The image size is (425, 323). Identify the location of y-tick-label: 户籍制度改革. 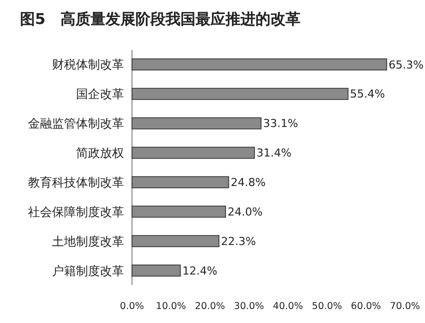
(88, 271).